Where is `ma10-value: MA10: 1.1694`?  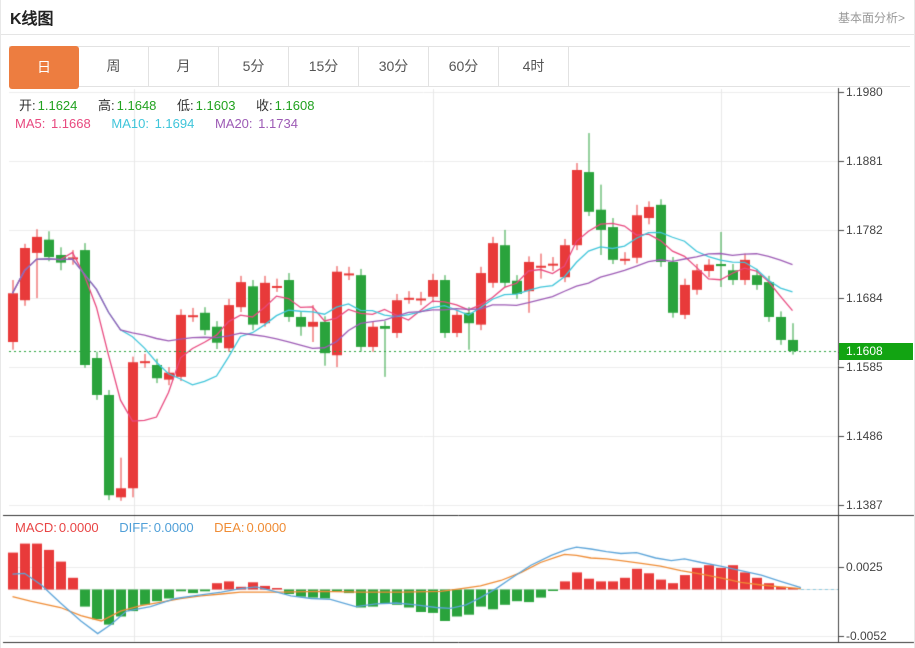 ma10-value: MA10: 1.1694 is located at coordinates (153, 123).